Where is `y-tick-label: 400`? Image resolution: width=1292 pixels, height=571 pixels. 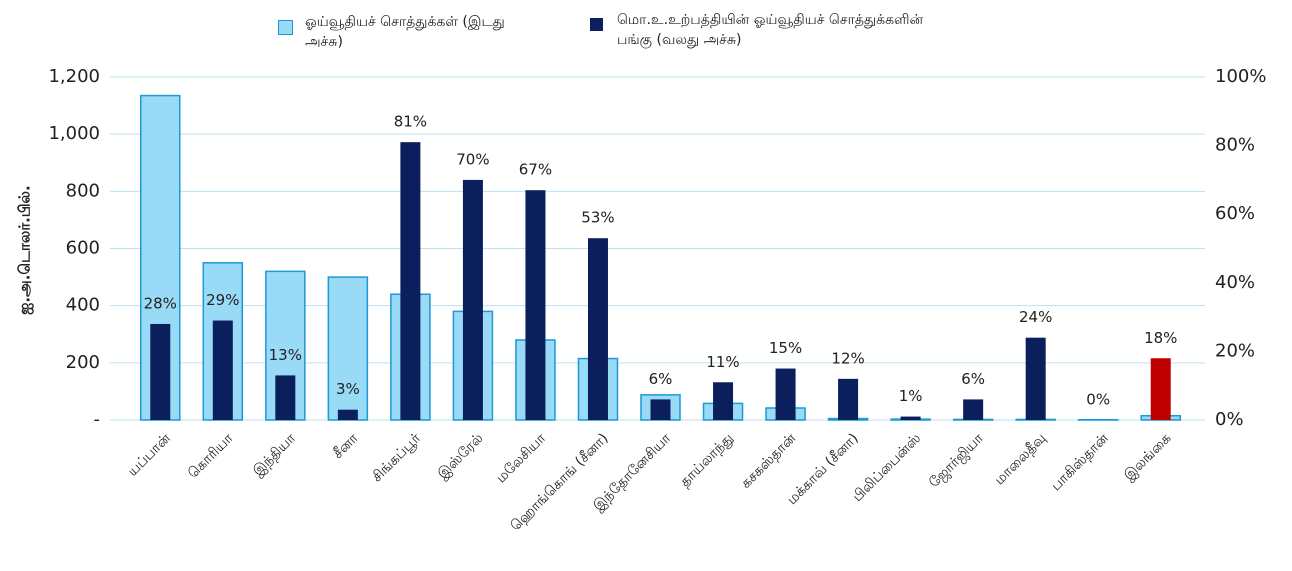
y-tick-label: 400 is located at coordinates (83, 305).